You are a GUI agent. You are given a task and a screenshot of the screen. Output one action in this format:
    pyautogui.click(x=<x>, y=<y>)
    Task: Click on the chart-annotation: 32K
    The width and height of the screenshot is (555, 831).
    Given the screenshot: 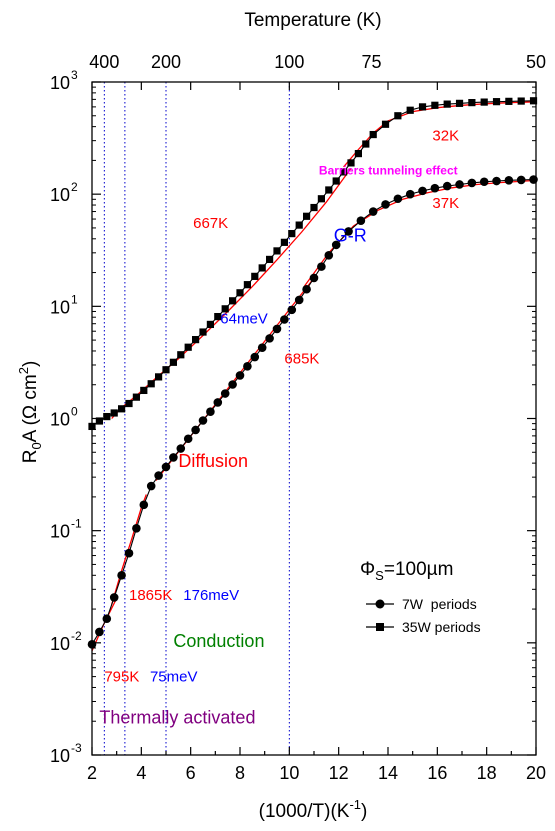 What is the action you would take?
    pyautogui.click(x=445, y=136)
    